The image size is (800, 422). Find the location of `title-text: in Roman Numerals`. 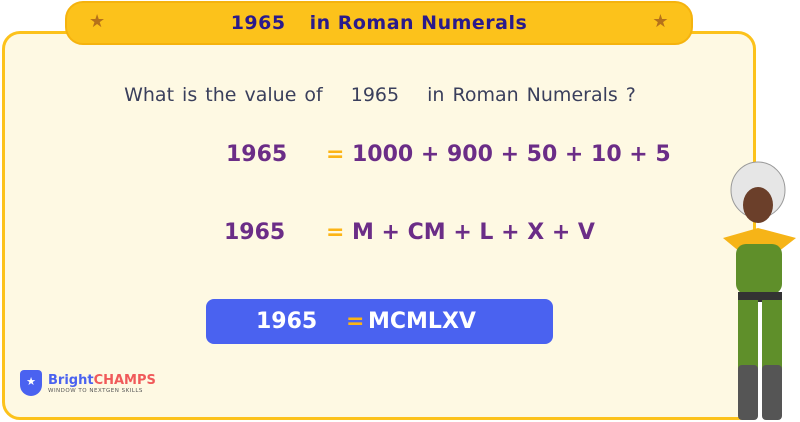

title-text: in Roman Numerals is located at coordinates (418, 23).